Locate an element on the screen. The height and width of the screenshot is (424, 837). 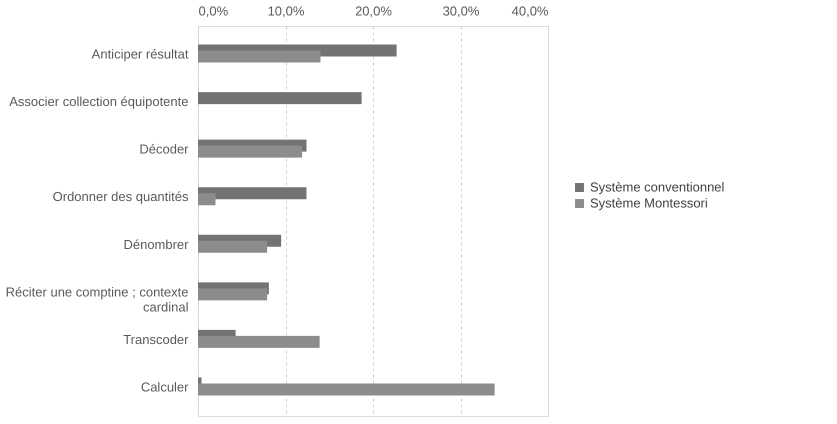
y-tick-label: Calculer is located at coordinates (165, 386).